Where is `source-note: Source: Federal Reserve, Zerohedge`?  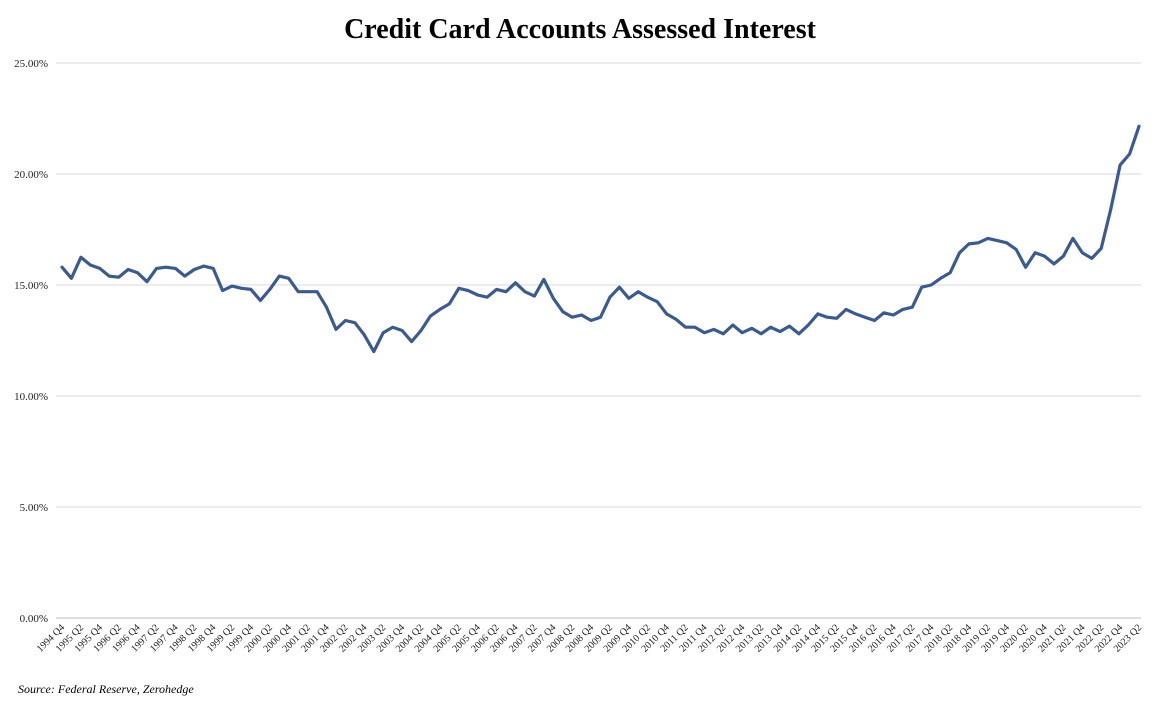
source-note: Source: Federal Reserve, Zerohedge is located at coordinates (106, 689).